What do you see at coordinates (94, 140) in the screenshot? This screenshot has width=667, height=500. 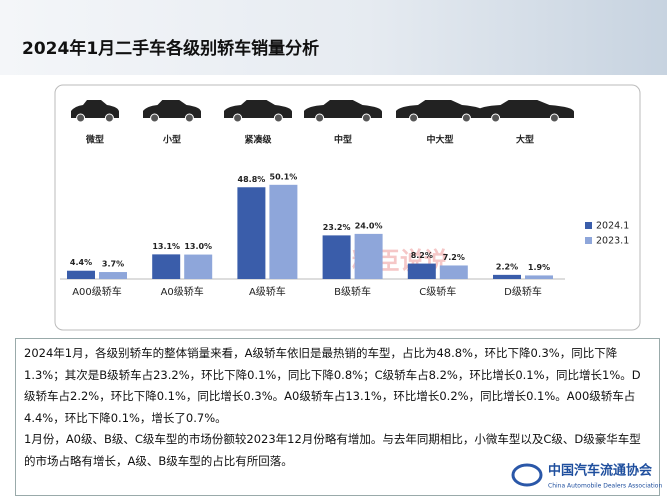 I see `car-type-label: 微型` at bounding box center [94, 140].